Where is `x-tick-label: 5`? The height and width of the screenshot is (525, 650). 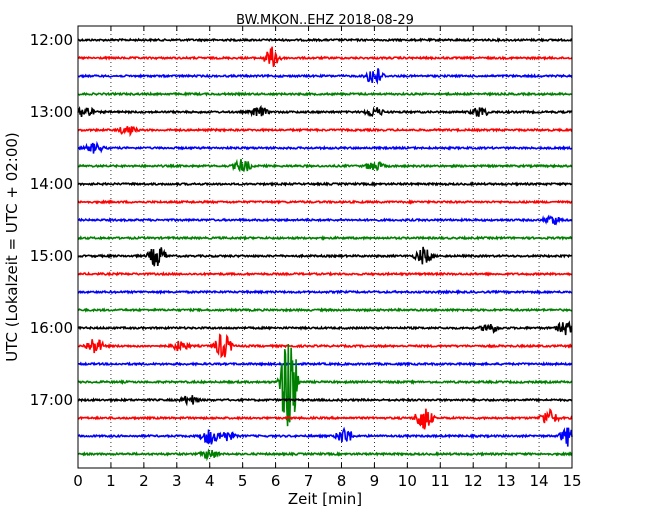 x-tick-label: 5 is located at coordinates (243, 481).